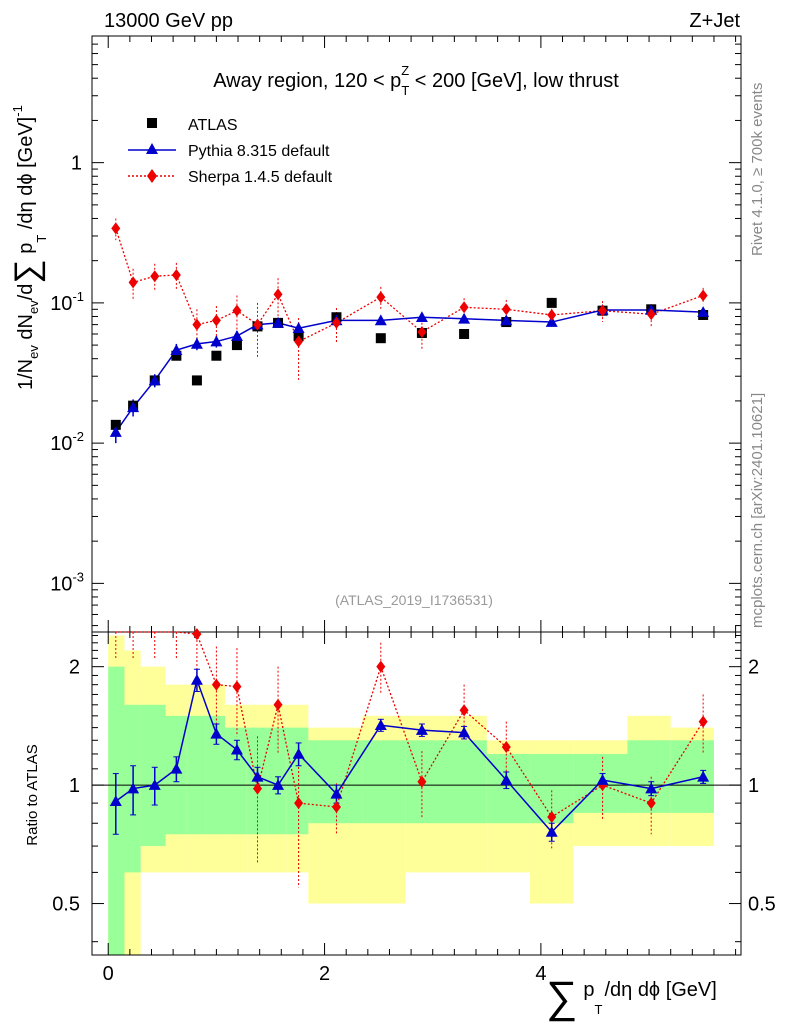 This screenshot has height=1024, width=786. I want to click on ratio-y-tick-label-right: 2, so click(753, 668).